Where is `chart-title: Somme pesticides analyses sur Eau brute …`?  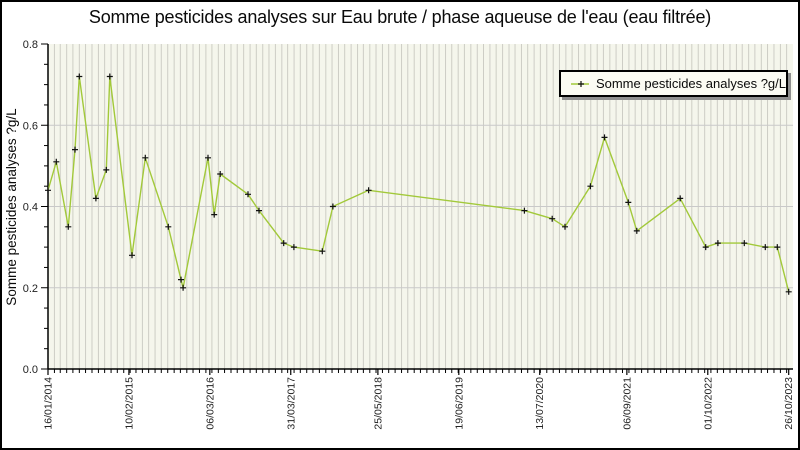
chart-title: Somme pesticides analyses sur Eau brute … is located at coordinates (400, 17).